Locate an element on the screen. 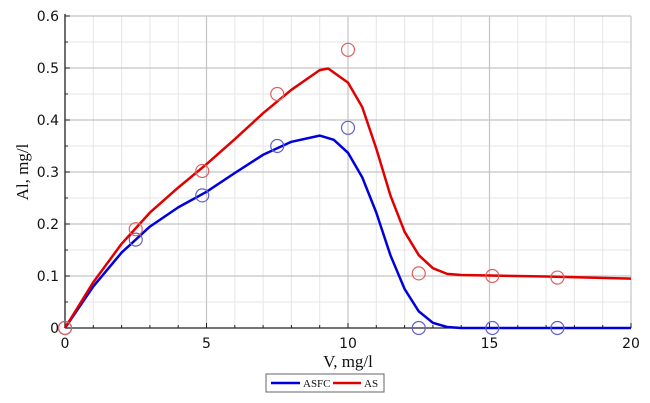 The width and height of the screenshot is (650, 403). y-tick-label: 0 is located at coordinates (54, 329).